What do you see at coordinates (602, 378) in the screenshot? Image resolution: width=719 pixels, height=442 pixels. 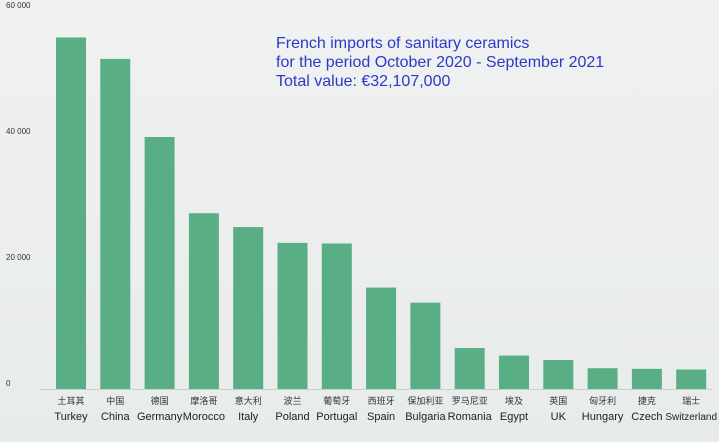 I see `bar-hungary` at bounding box center [602, 378].